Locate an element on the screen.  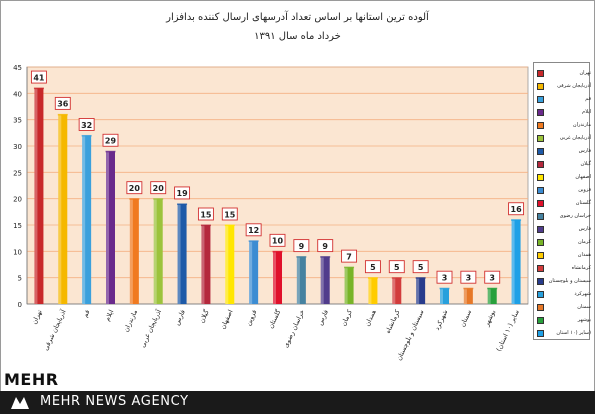
legend-item: تهران is located at coordinates (564, 73).